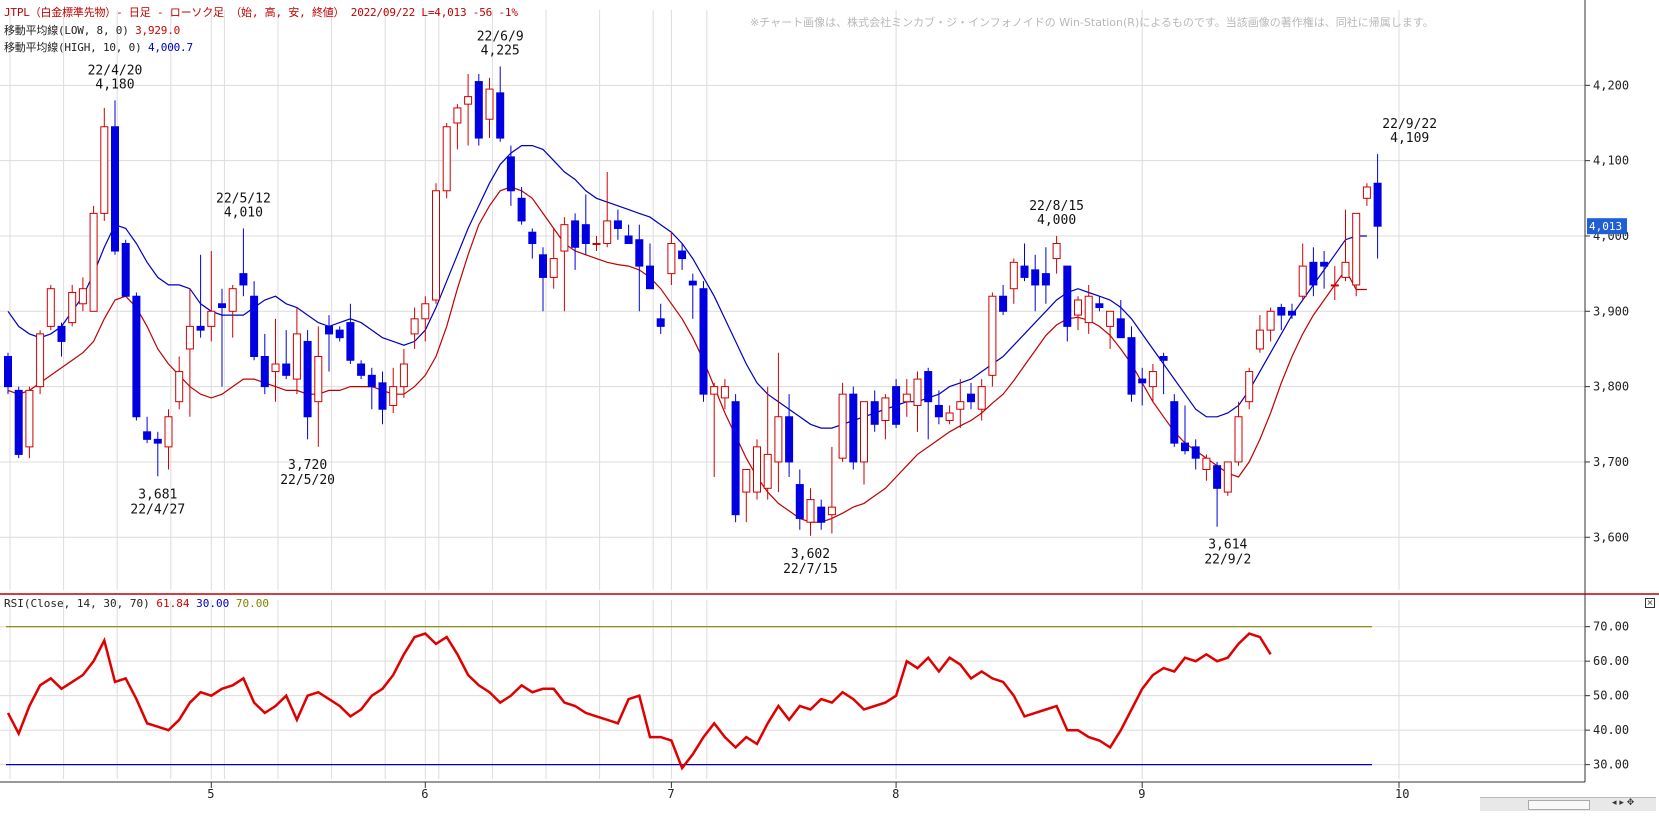 This screenshot has height=818, width=1659. I want to click on date-tick-label: 6, so click(424, 794).